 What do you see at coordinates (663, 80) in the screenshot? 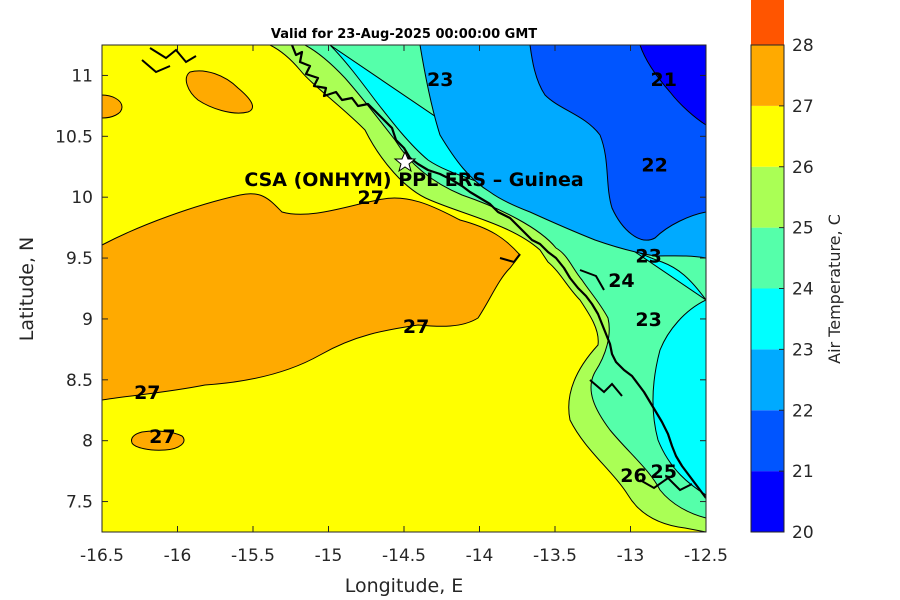
I see `contour-label: 21` at bounding box center [663, 80].